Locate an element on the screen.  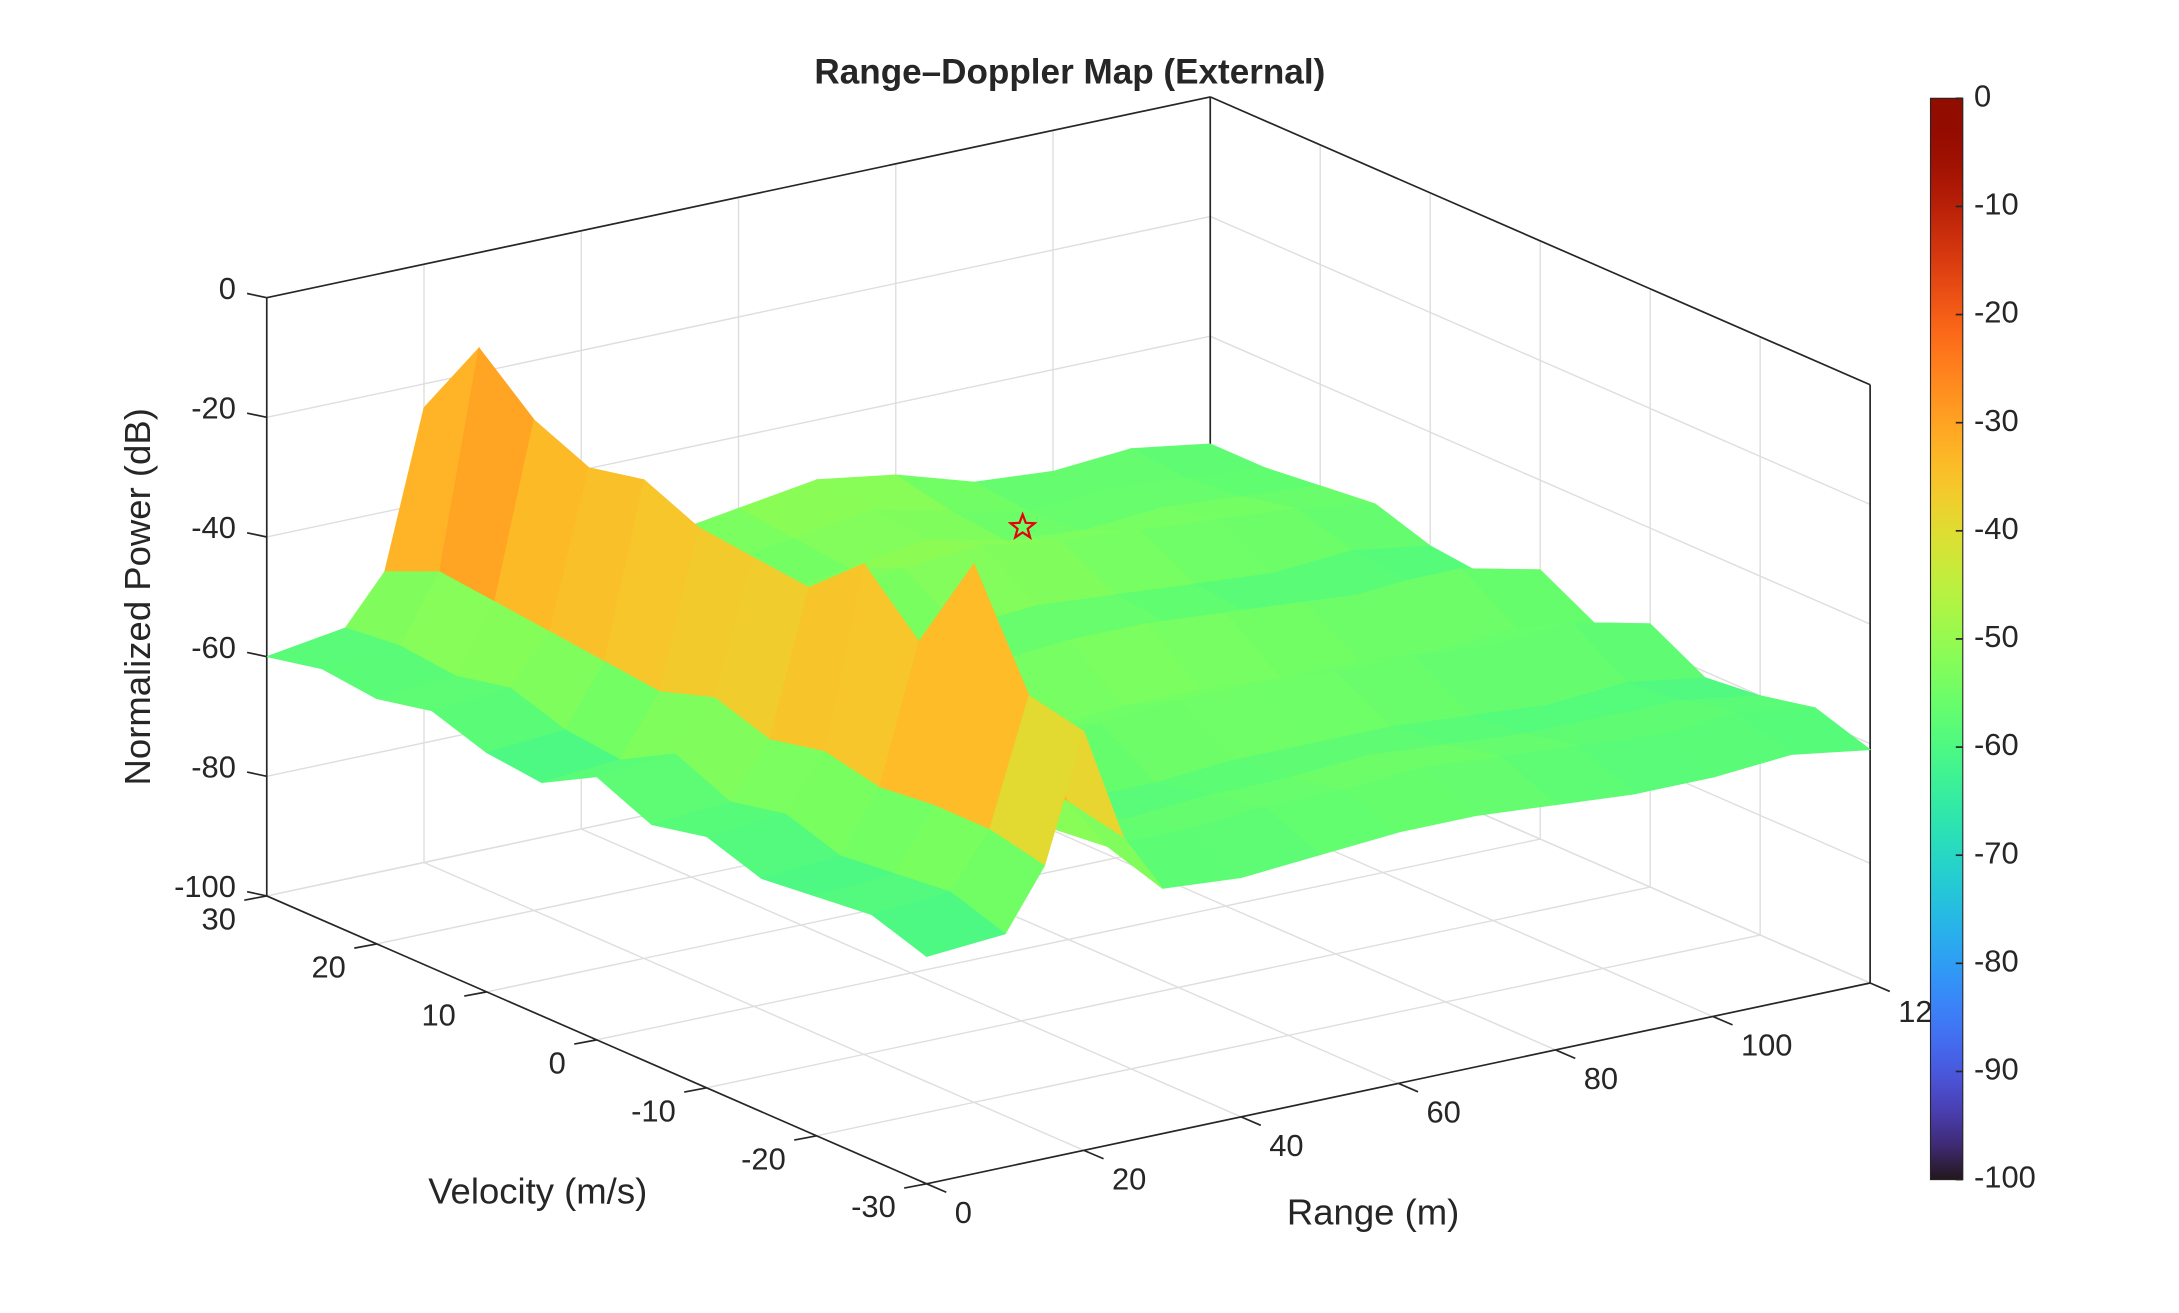
z-tick-label: -100 is located at coordinates (205, 886).